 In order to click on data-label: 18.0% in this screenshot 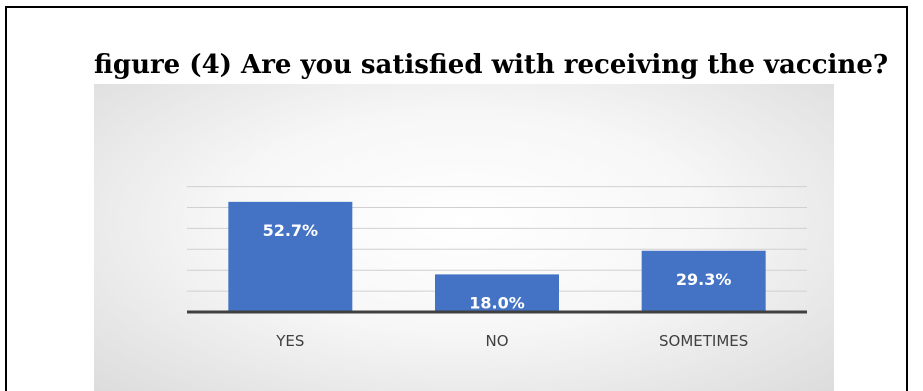, I will do `click(497, 302)`.